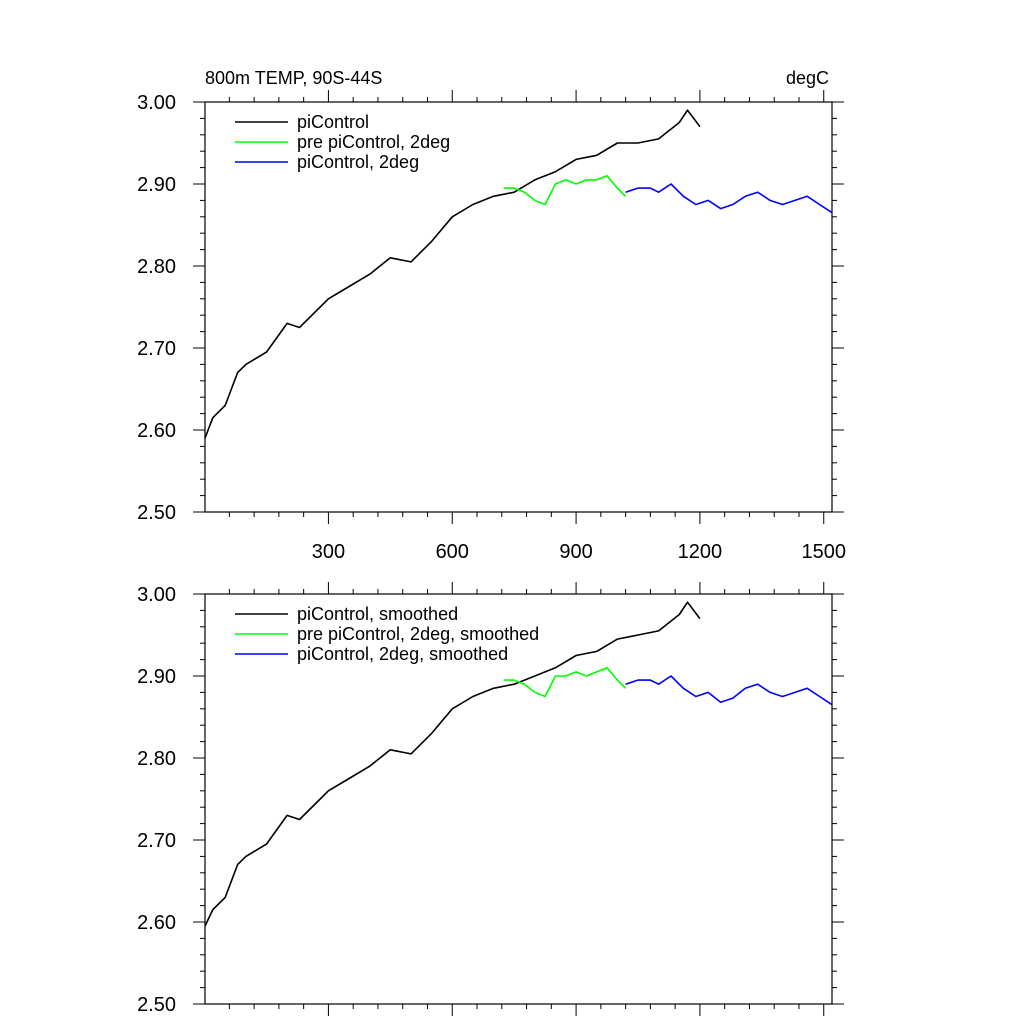  Describe the element at coordinates (729, 690) in the screenshot. I see `series-line-picontrol-2deg-smoothed` at that location.